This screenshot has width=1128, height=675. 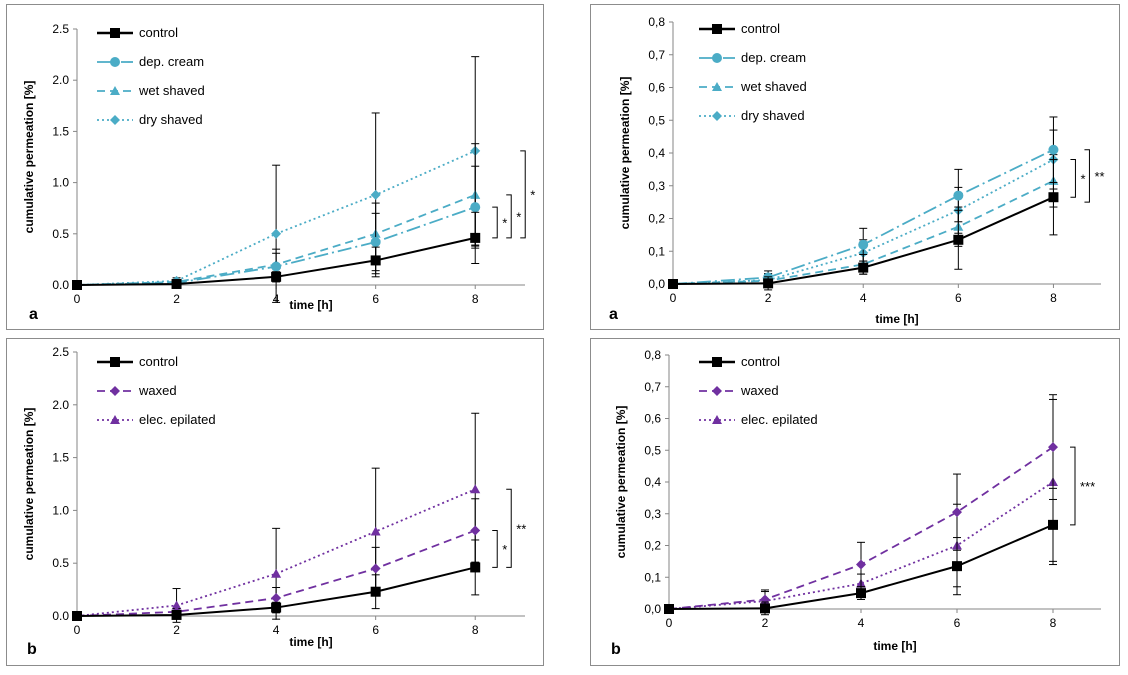 What do you see at coordinates (60, 183) in the screenshot?
I see `y-tick-label: 1.0` at bounding box center [60, 183].